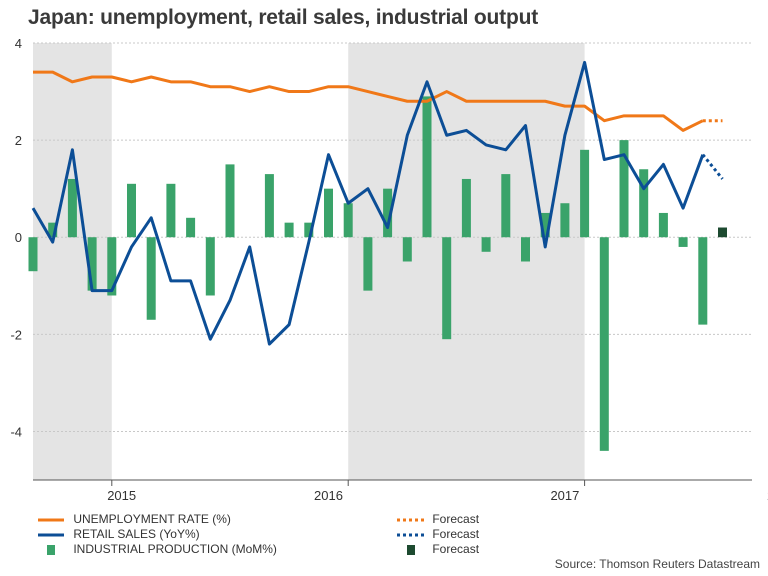 Image resolution: width=768 pixels, height=576 pixels. Describe the element at coordinates (328, 495) in the screenshot. I see `x-year-label: 2016` at that location.